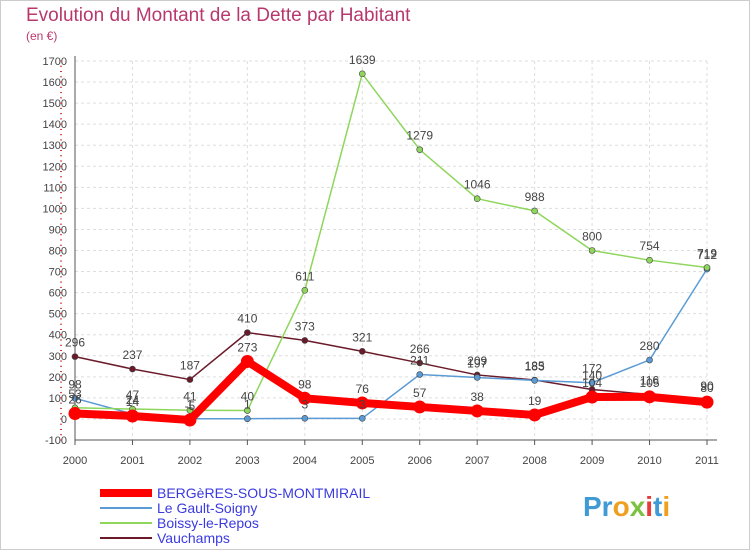 Image resolution: width=750 pixels, height=550 pixels. I want to click on y-tick-label: 1200, so click(55, 167).